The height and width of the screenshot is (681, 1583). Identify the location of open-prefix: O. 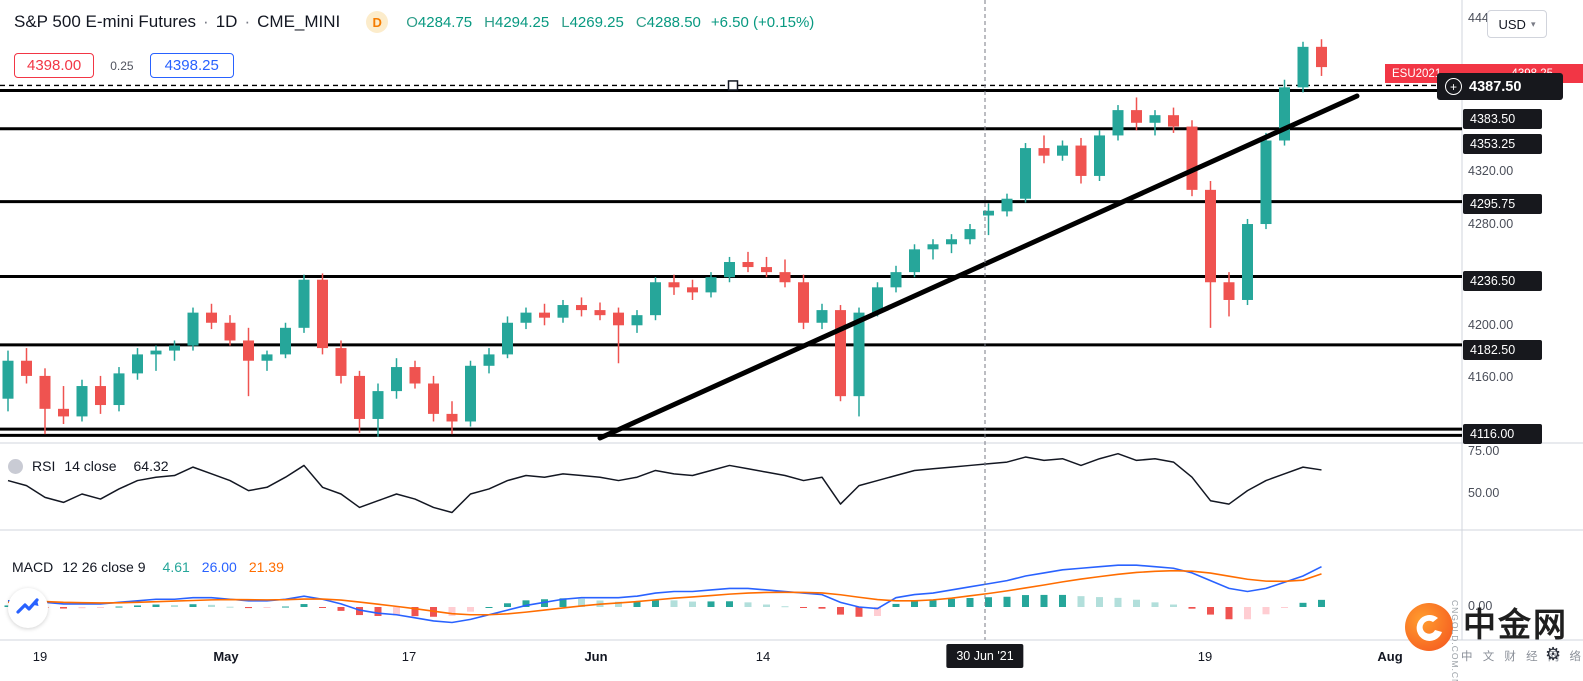
(412, 22).